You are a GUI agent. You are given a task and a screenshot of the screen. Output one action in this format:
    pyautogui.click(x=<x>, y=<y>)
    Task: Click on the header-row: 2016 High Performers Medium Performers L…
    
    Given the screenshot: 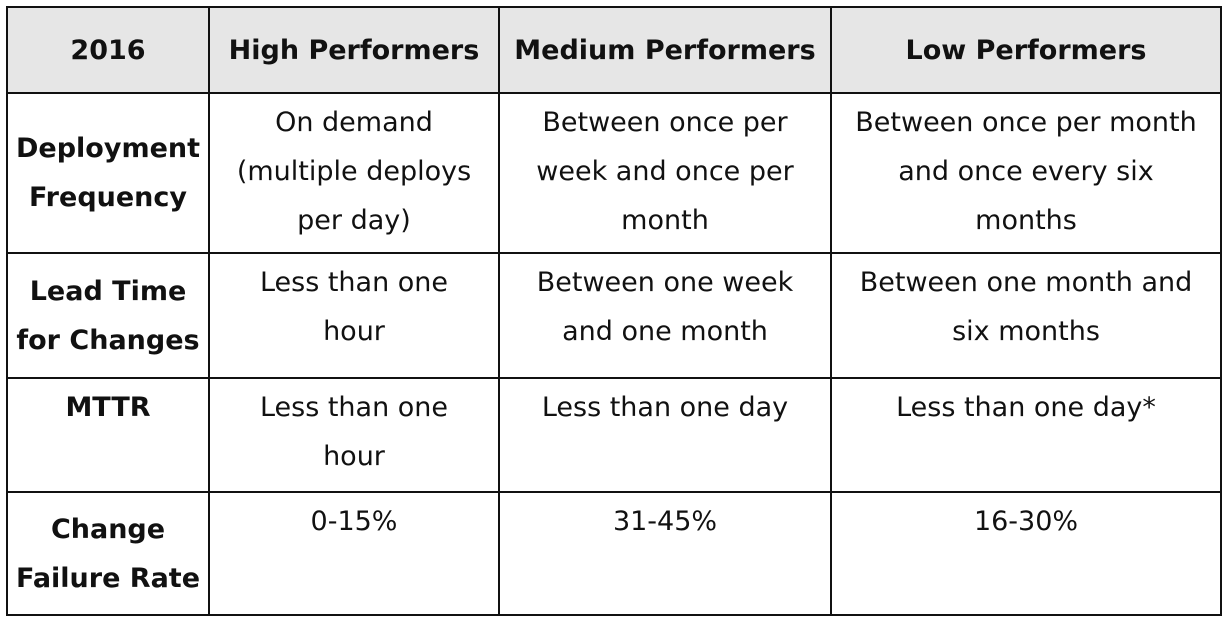 What is the action you would take?
    pyautogui.click(x=614, y=50)
    